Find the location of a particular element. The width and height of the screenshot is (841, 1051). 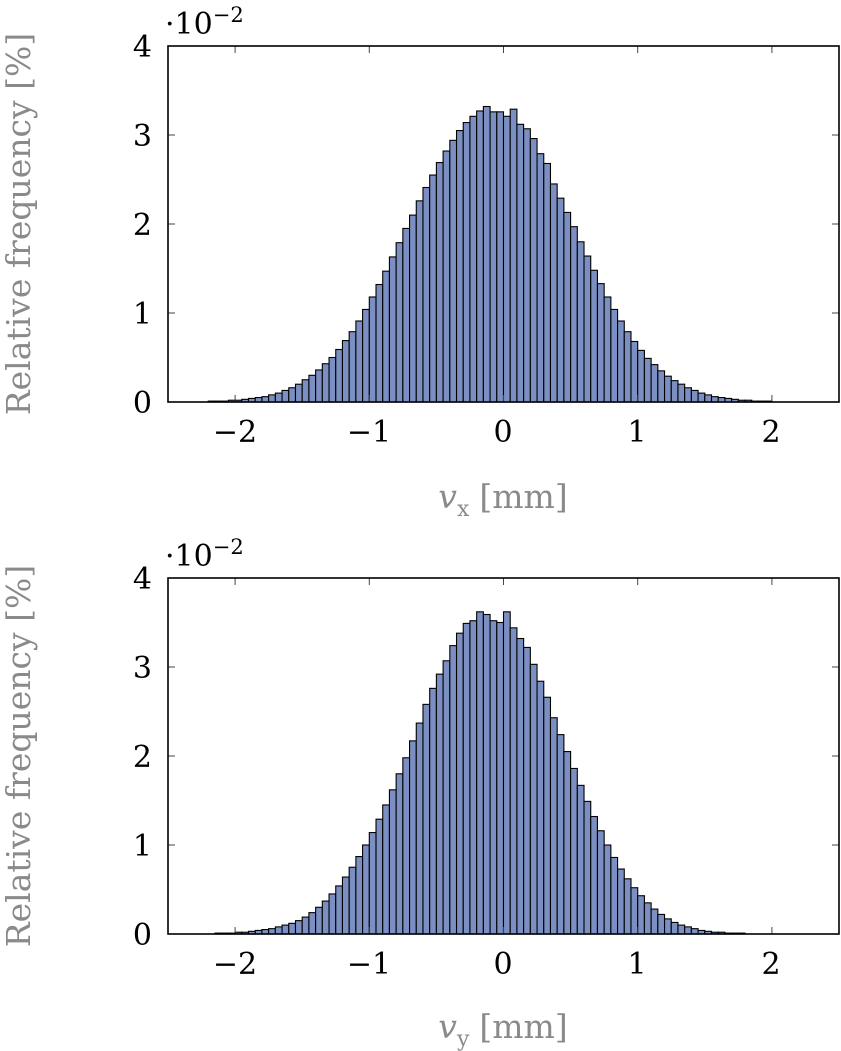

y-tick-label: 4 is located at coordinates (142, 47).